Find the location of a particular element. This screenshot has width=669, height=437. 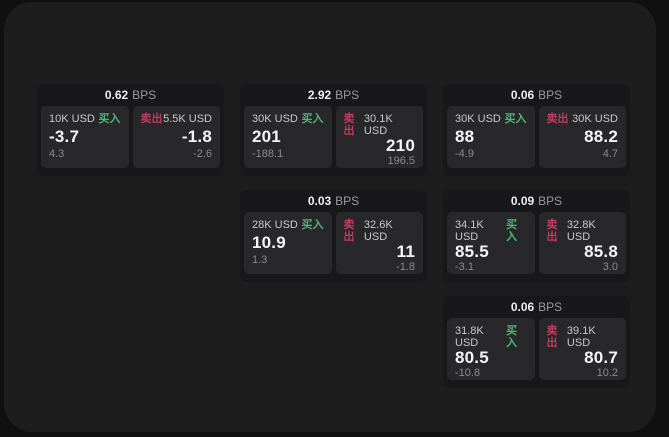

sell-delta: 196.5 is located at coordinates (401, 161).